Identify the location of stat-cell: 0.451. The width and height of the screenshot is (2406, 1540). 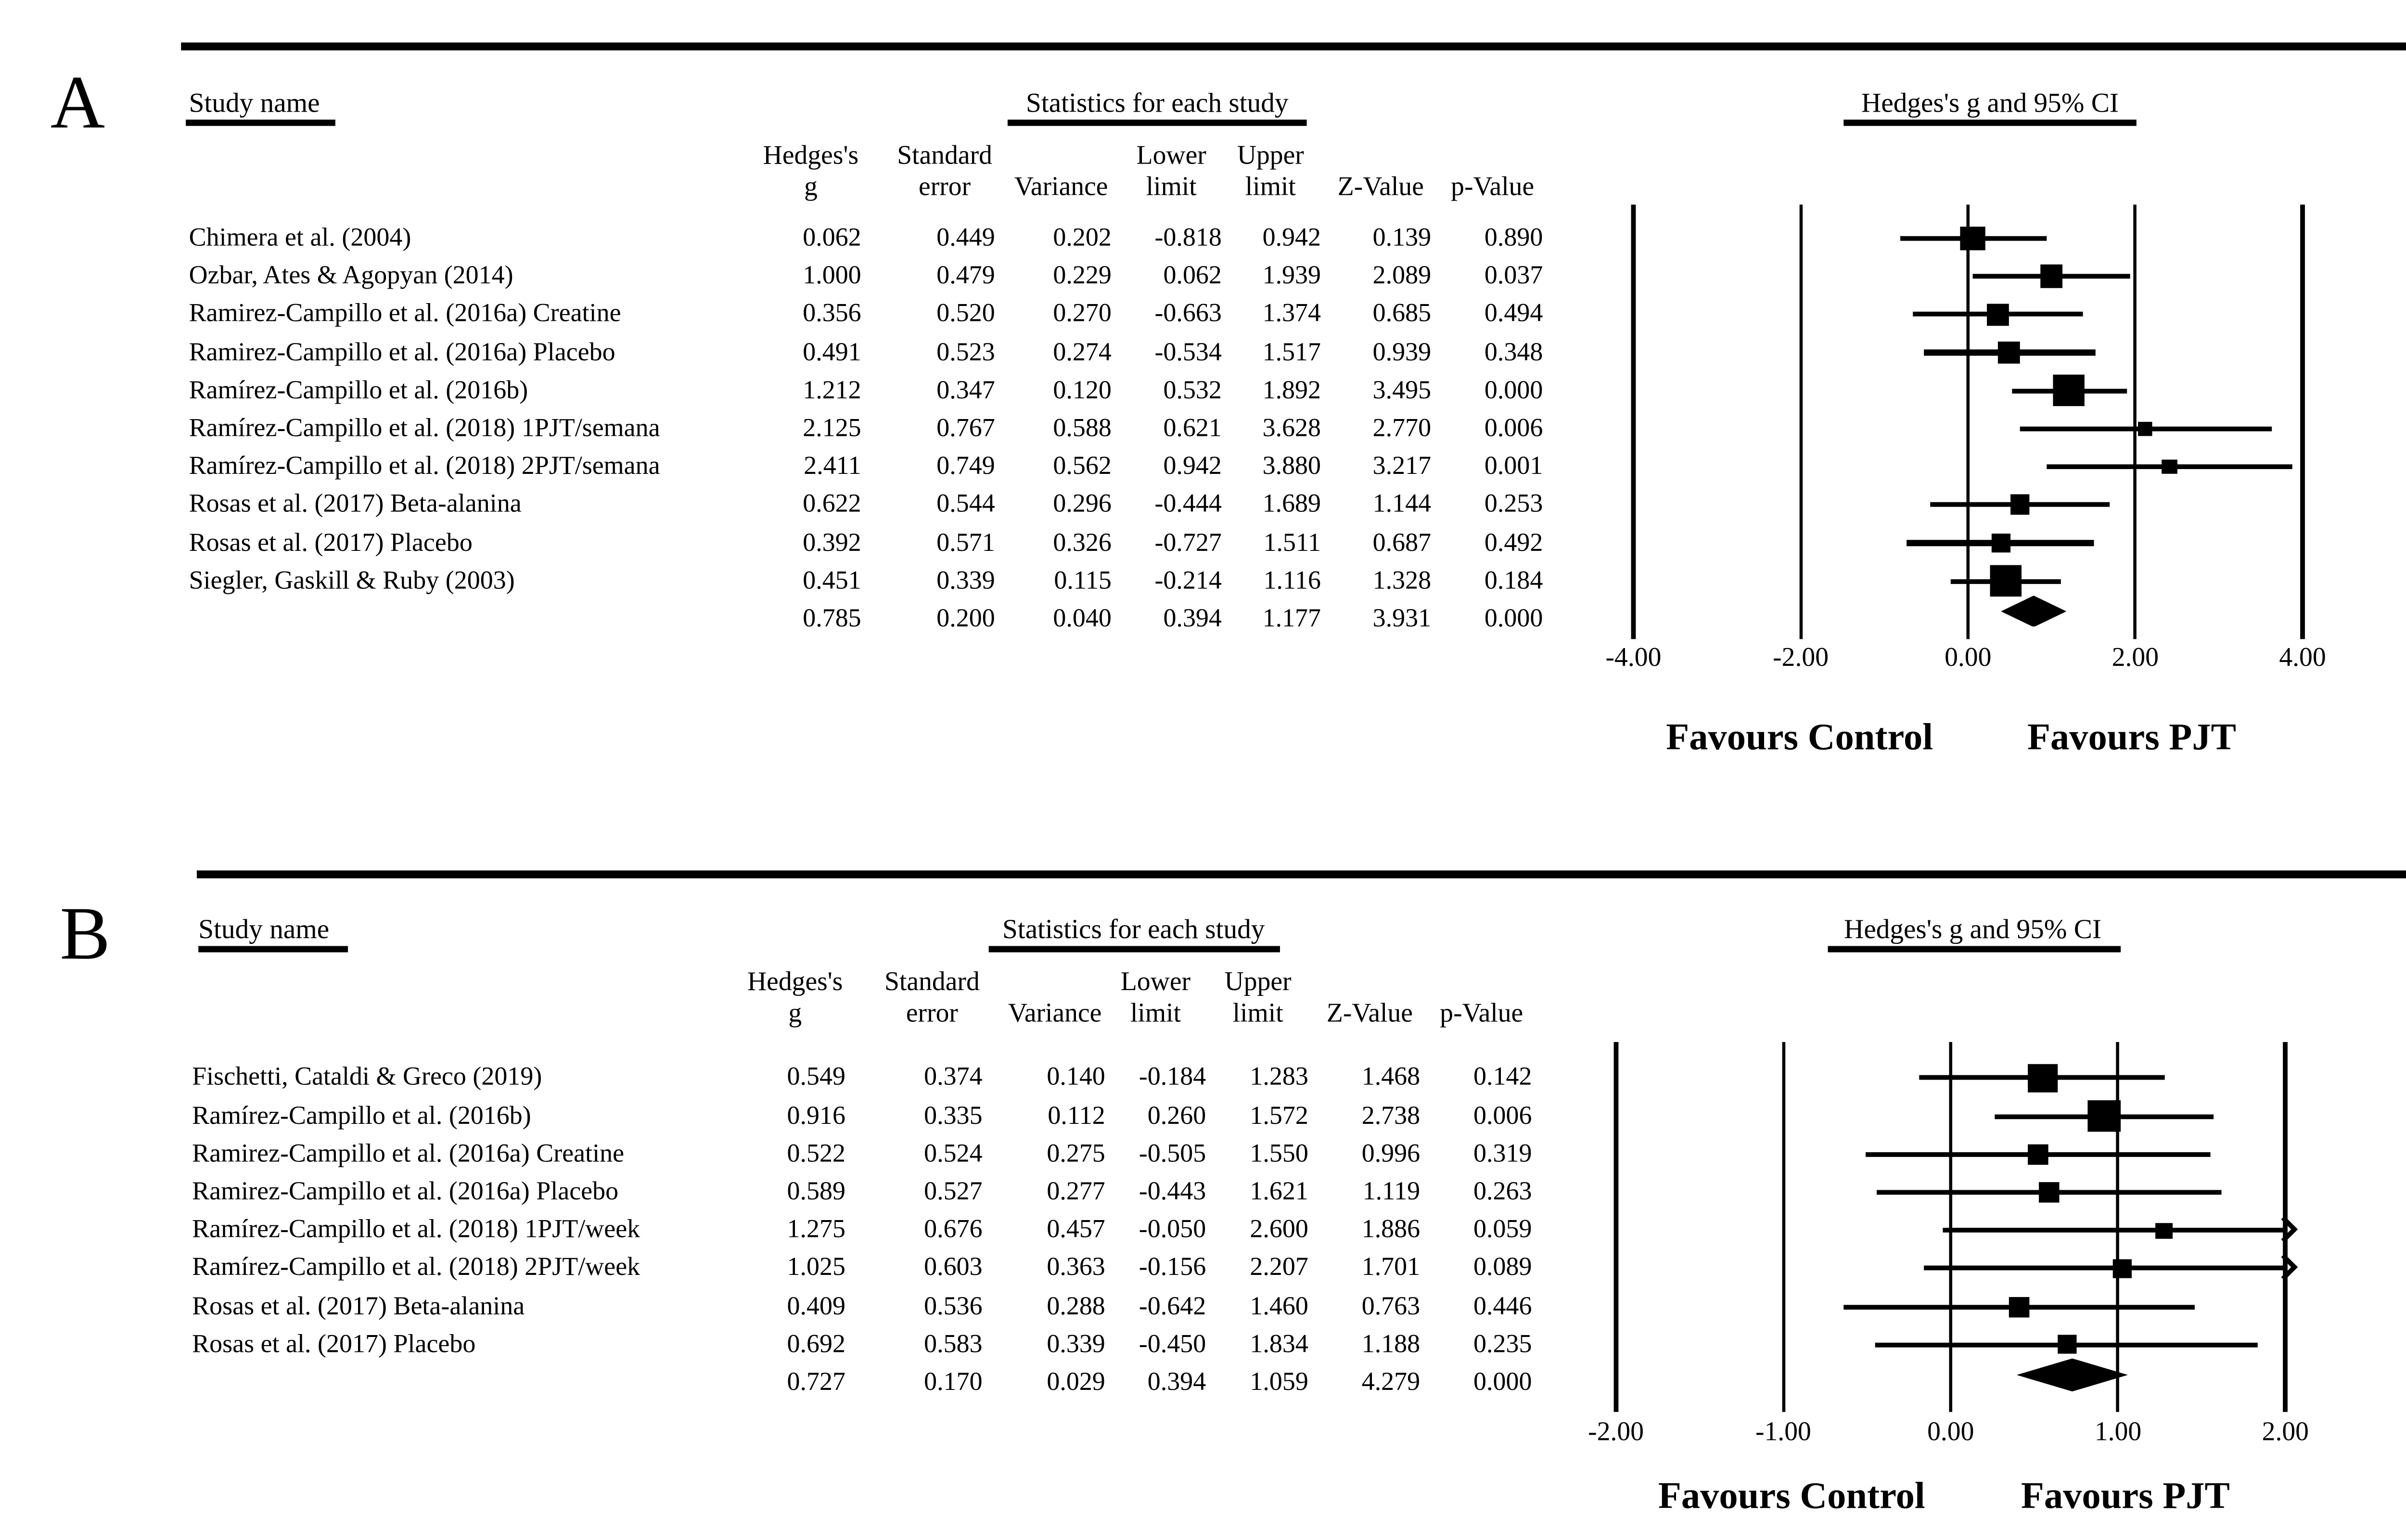
(832, 579).